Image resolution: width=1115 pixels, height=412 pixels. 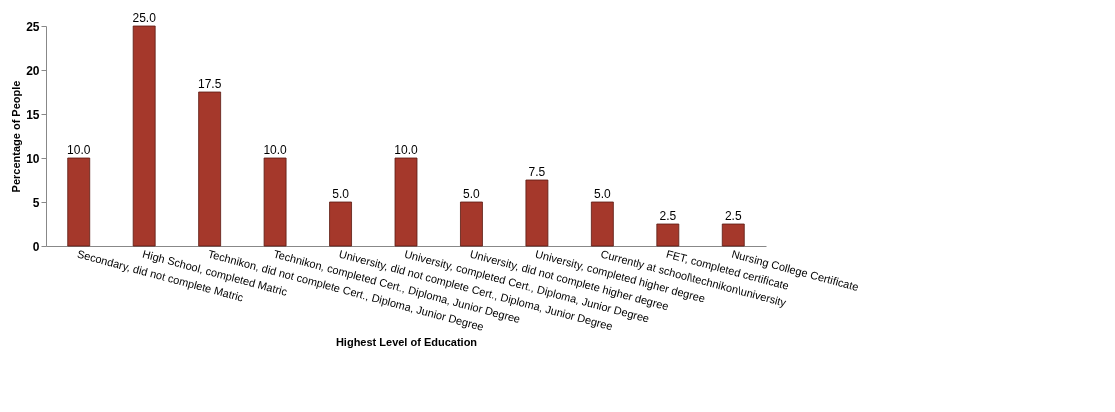 What do you see at coordinates (36, 246) in the screenshot?
I see `y-tick-label: 0` at bounding box center [36, 246].